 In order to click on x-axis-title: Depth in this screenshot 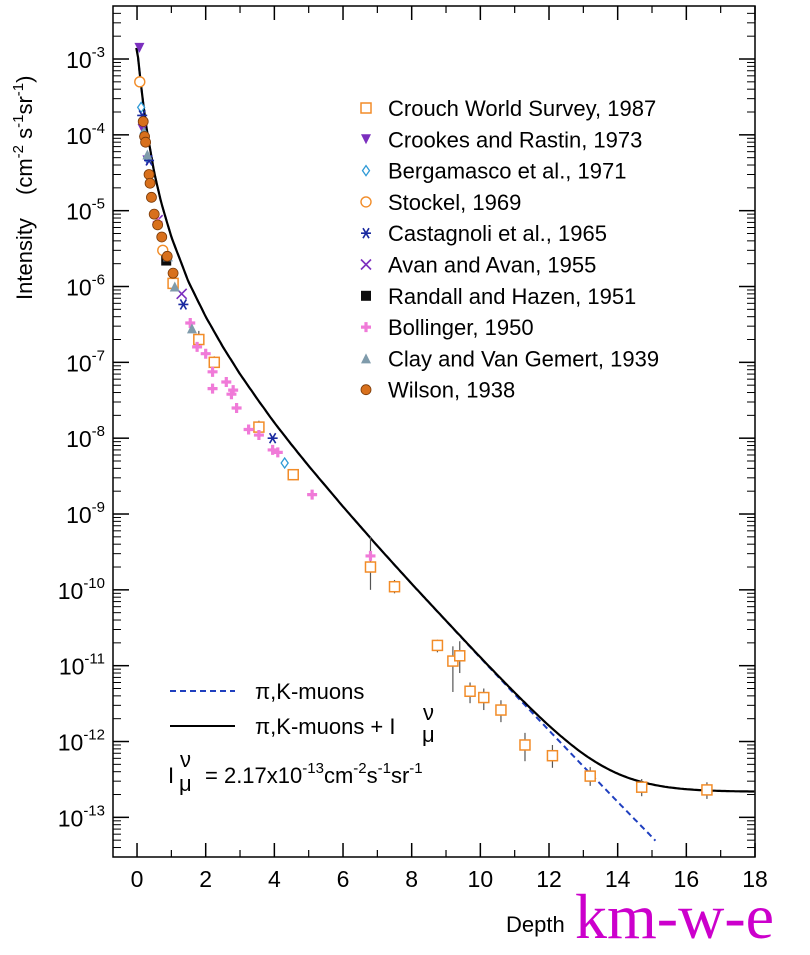, I will do `click(535, 924)`.